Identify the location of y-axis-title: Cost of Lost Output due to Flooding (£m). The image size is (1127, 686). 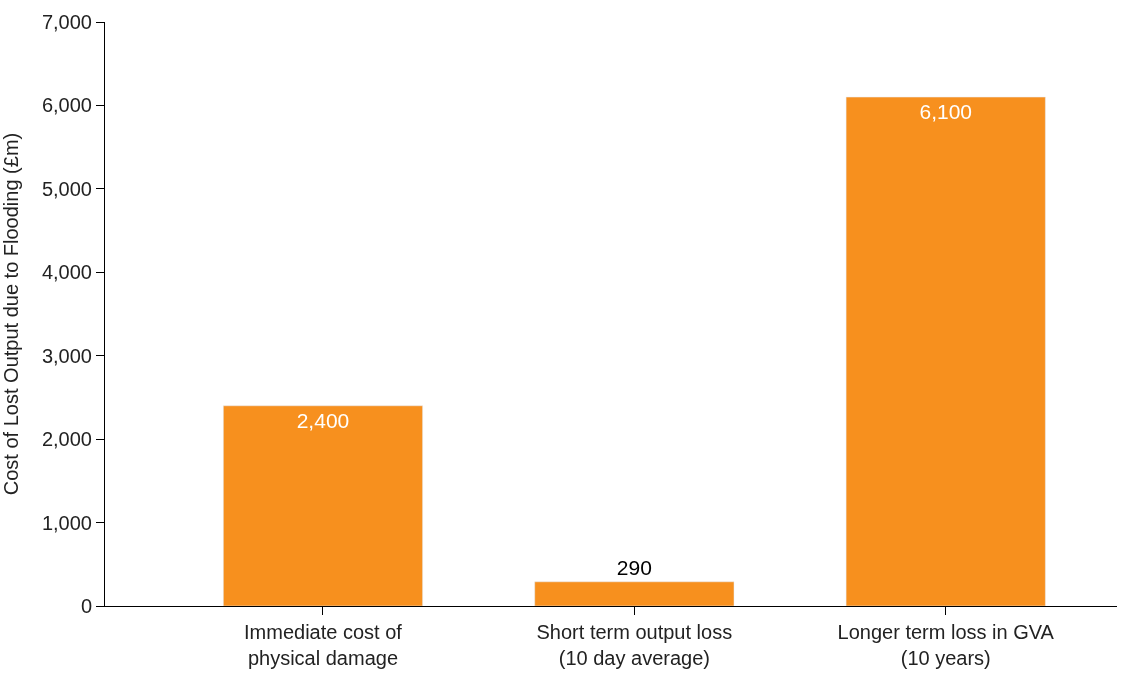
(11, 314).